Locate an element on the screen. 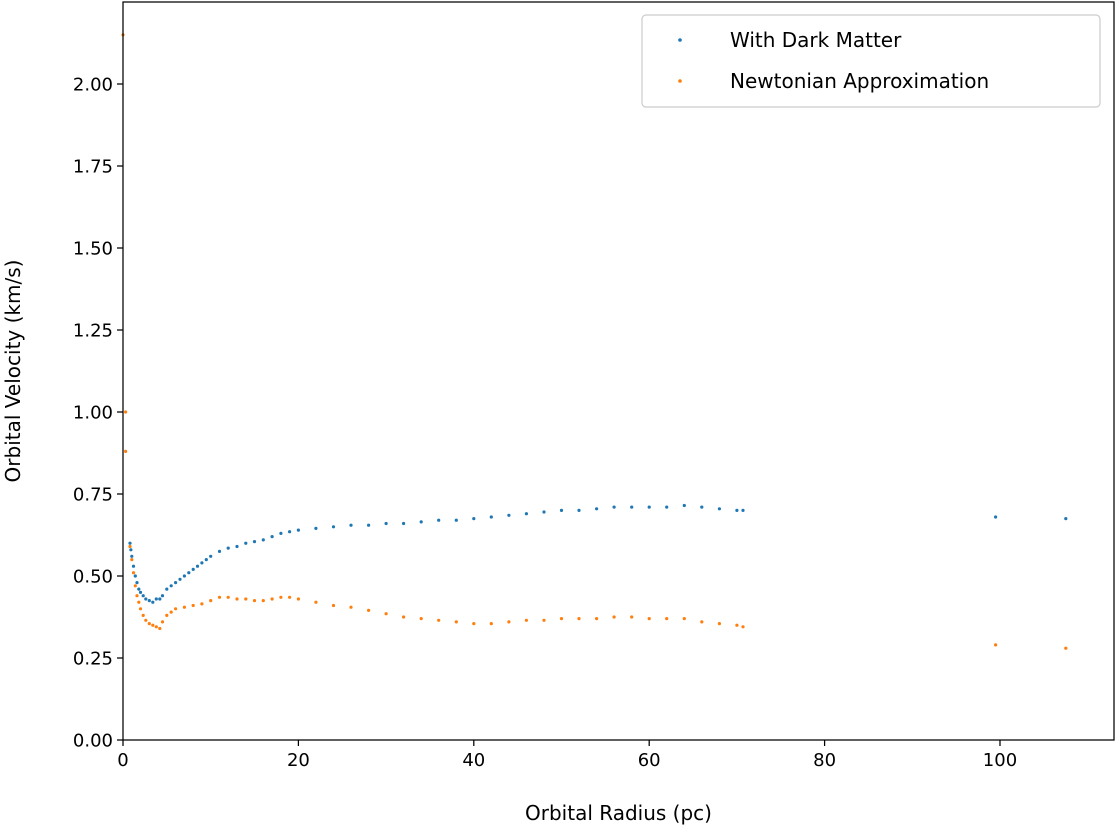  legend-box is located at coordinates (871, 61).